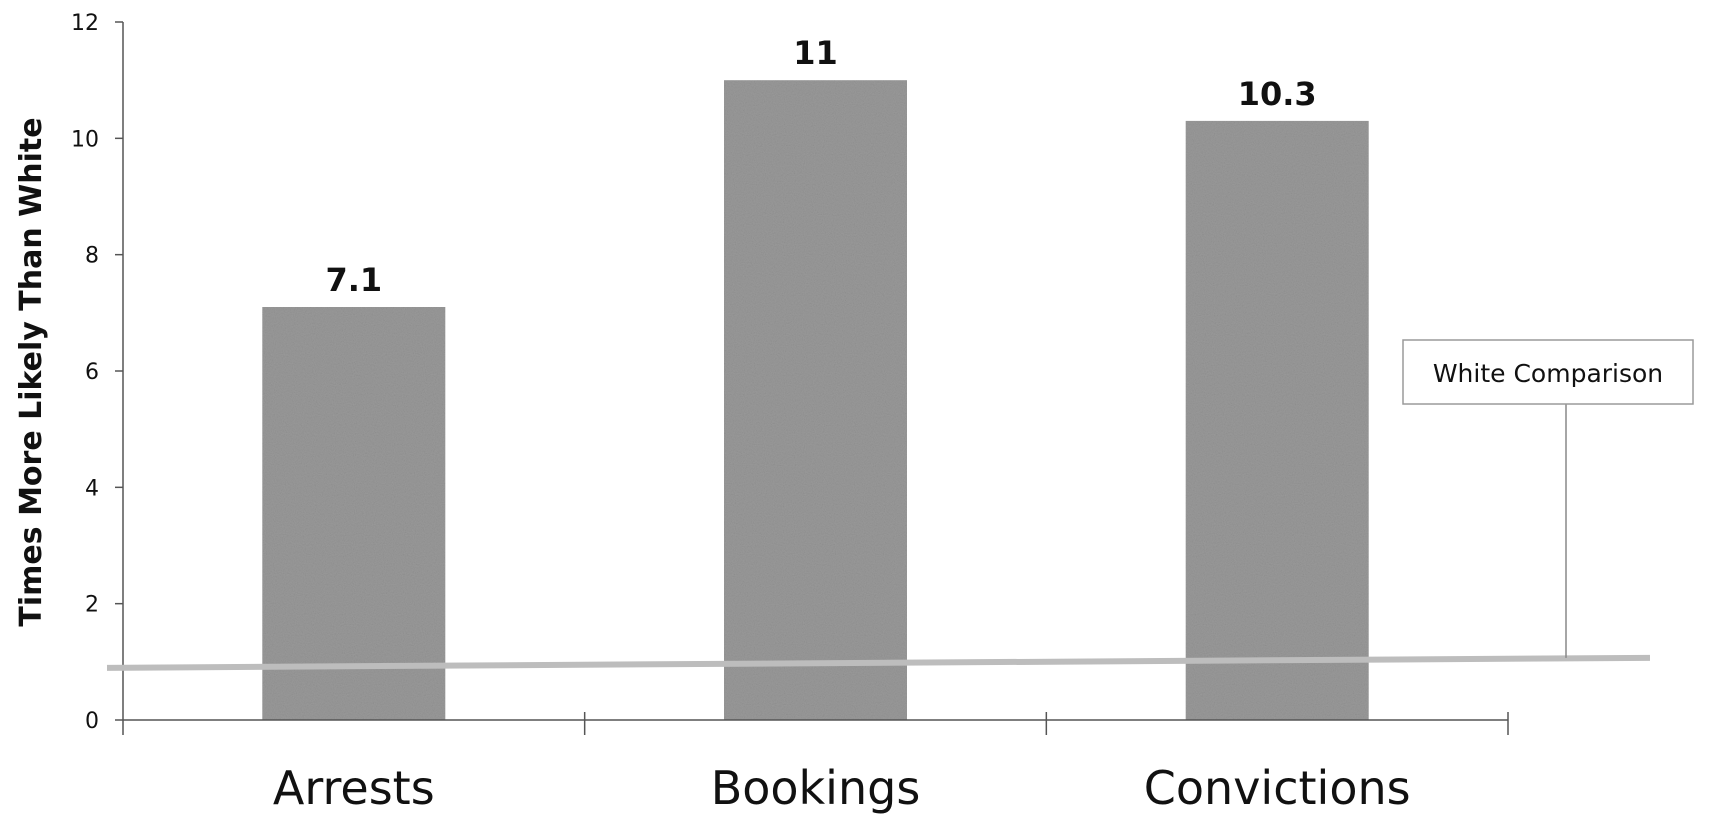 This screenshot has height=817, width=1726. Describe the element at coordinates (92, 372) in the screenshot. I see `y-tick-label: 6` at that location.